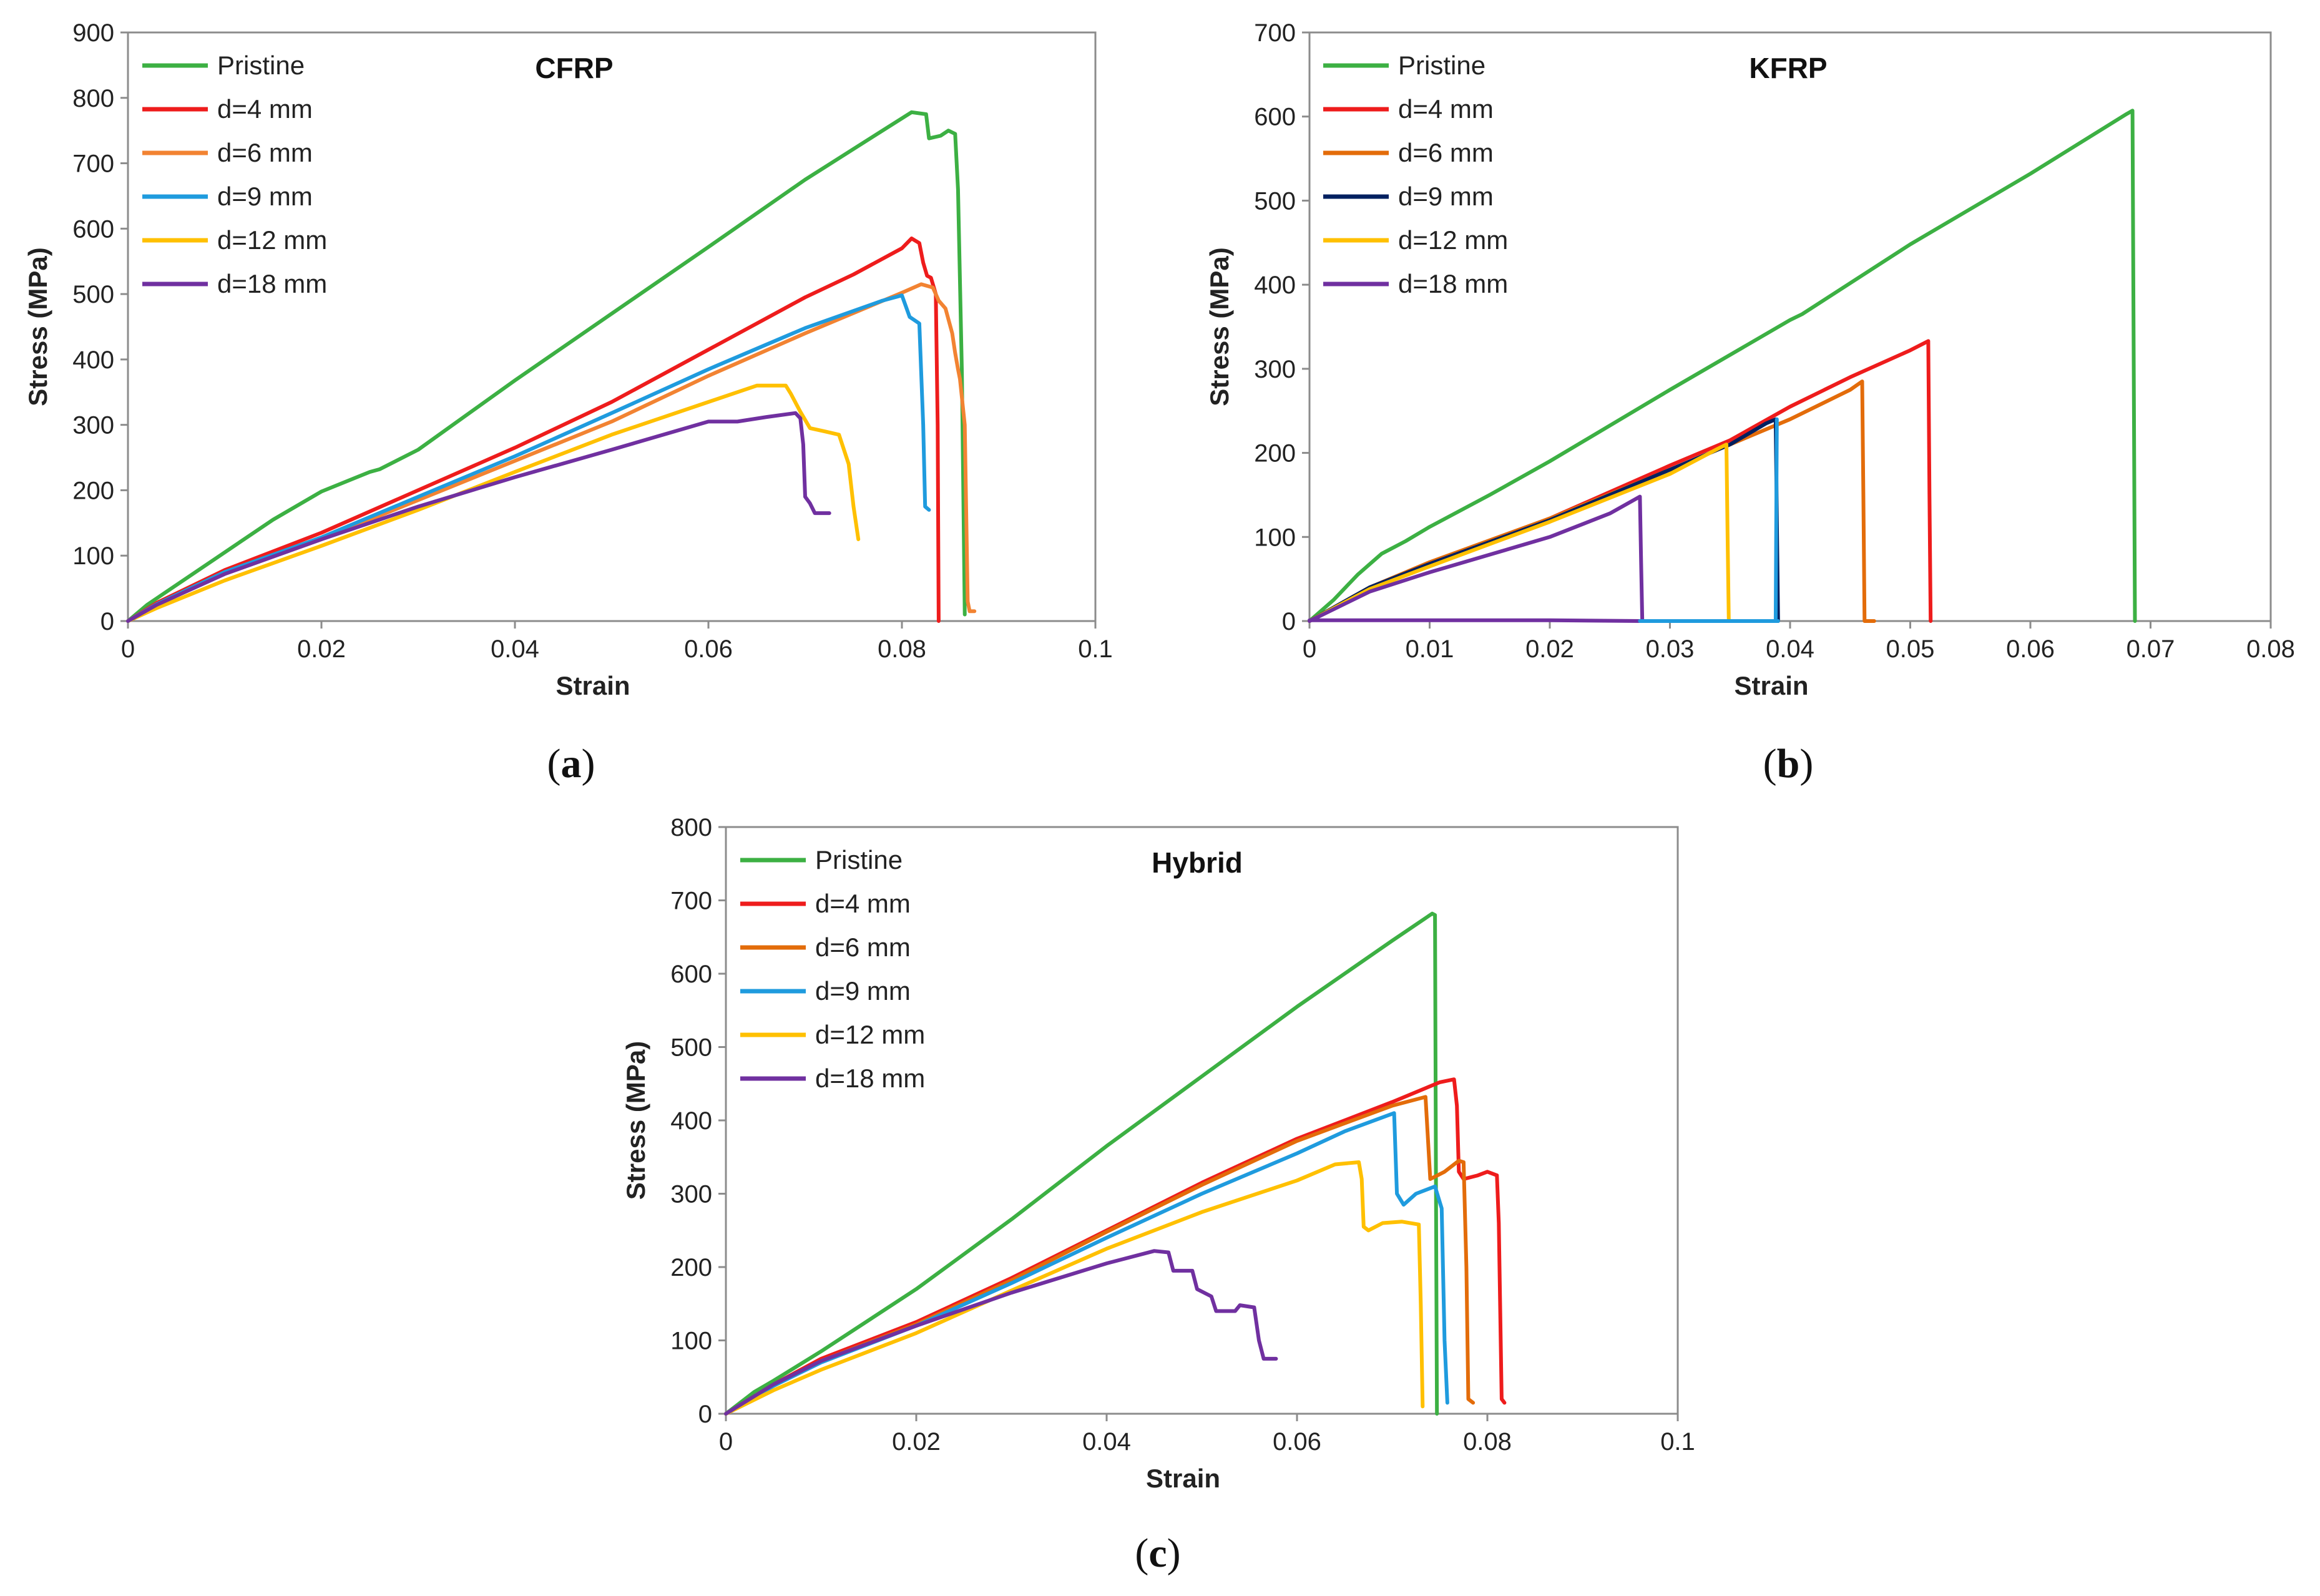  I want to click on x-tick-label: 0.03, so click(1670, 649).